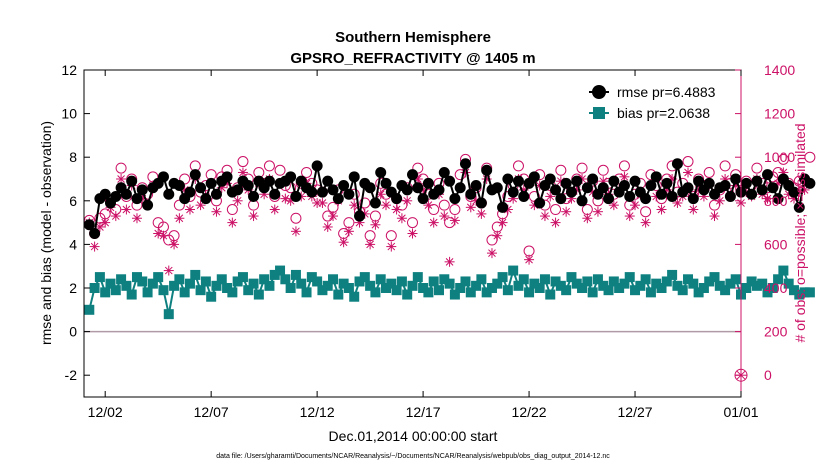  I want to click on legend-bias-marker, so click(599, 113).